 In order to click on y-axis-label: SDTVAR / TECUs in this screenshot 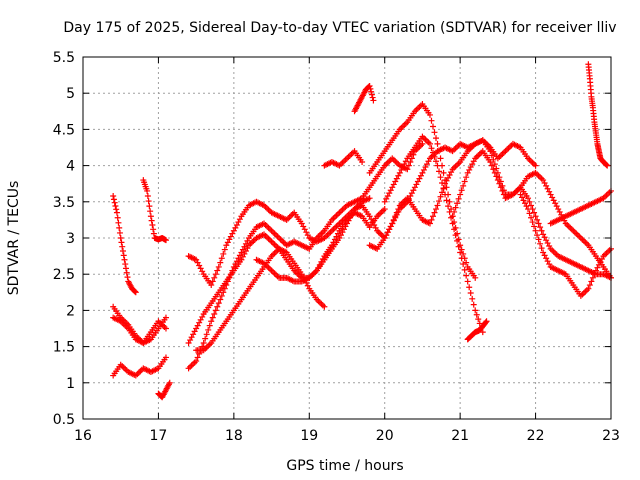, I will do `click(14, 238)`.